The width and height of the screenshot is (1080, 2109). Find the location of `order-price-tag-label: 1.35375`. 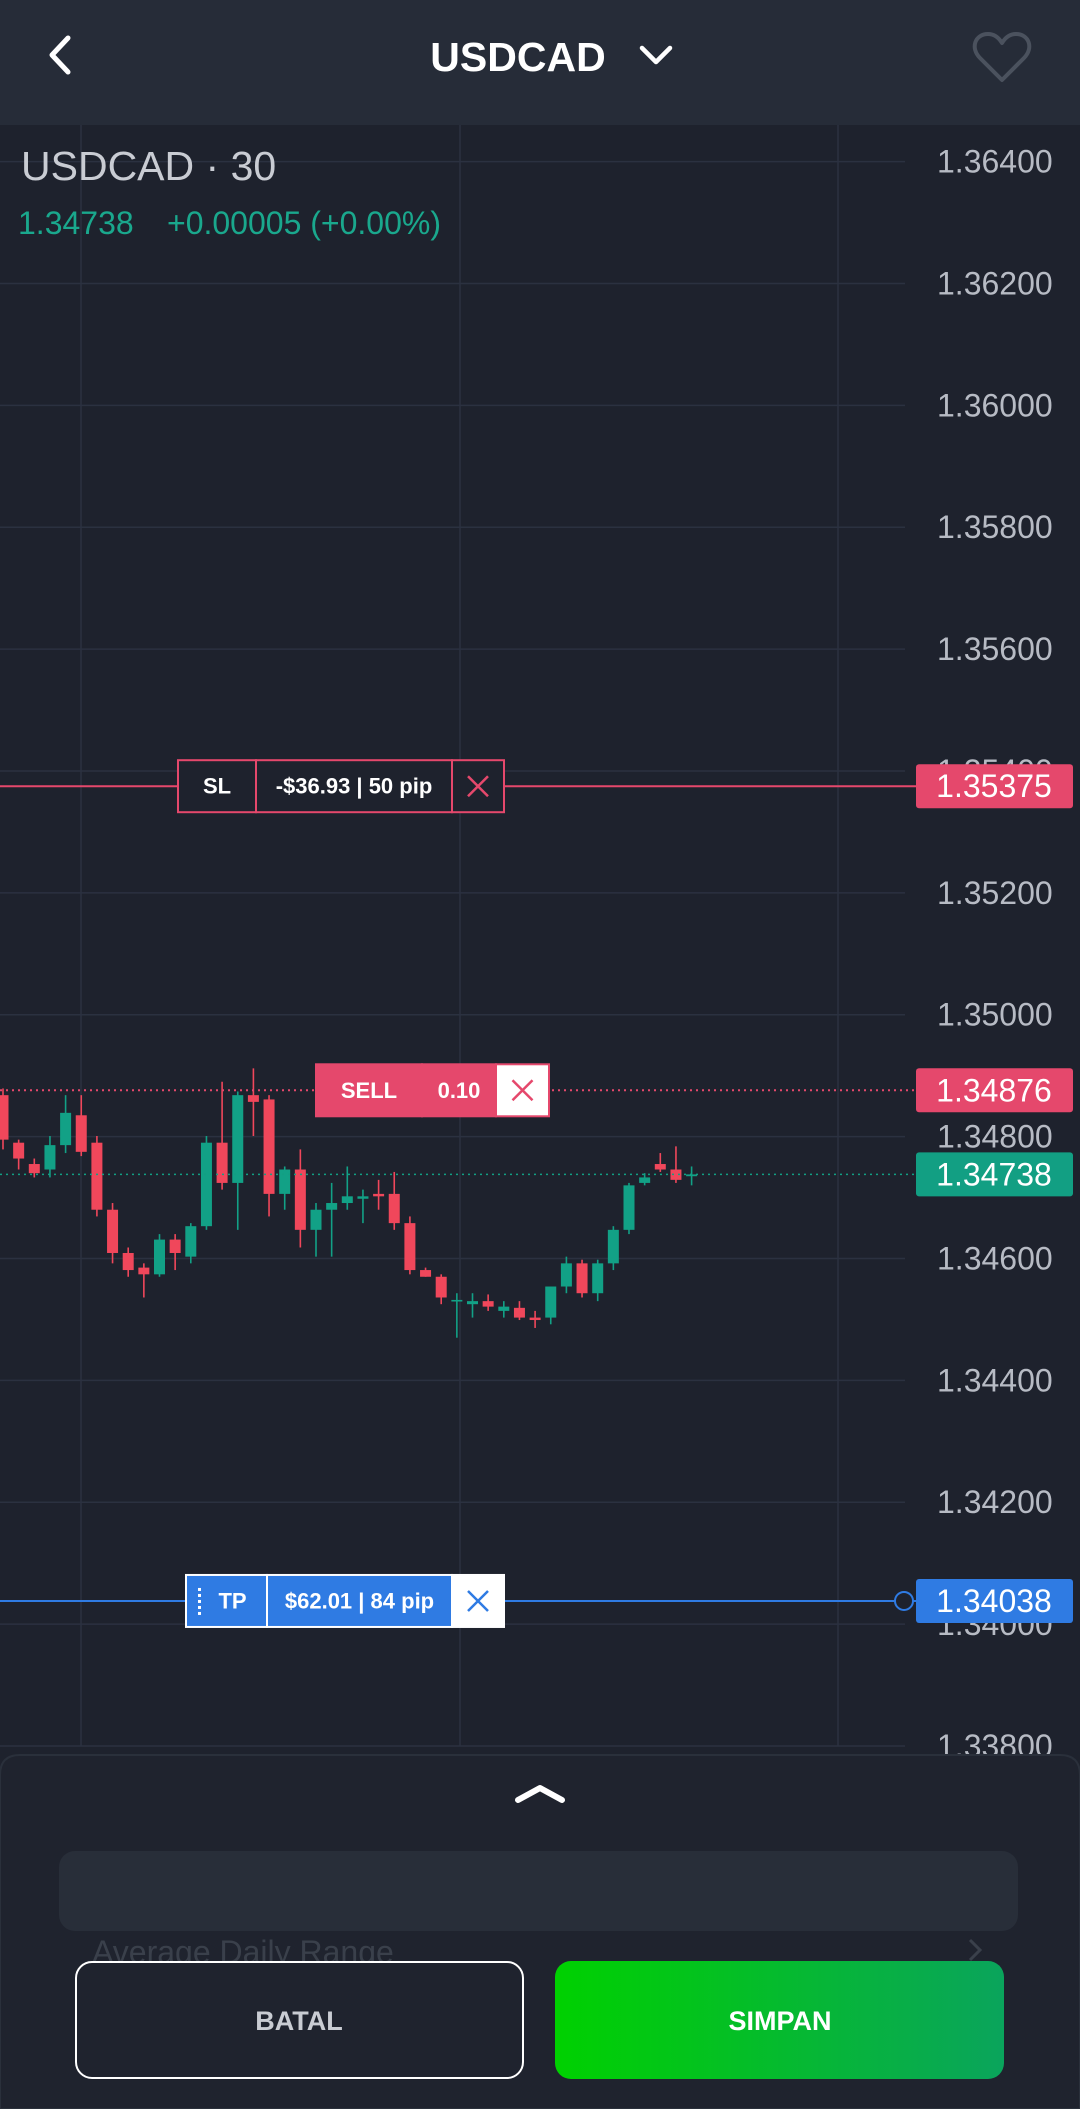

order-price-tag-label: 1.35375 is located at coordinates (994, 786).